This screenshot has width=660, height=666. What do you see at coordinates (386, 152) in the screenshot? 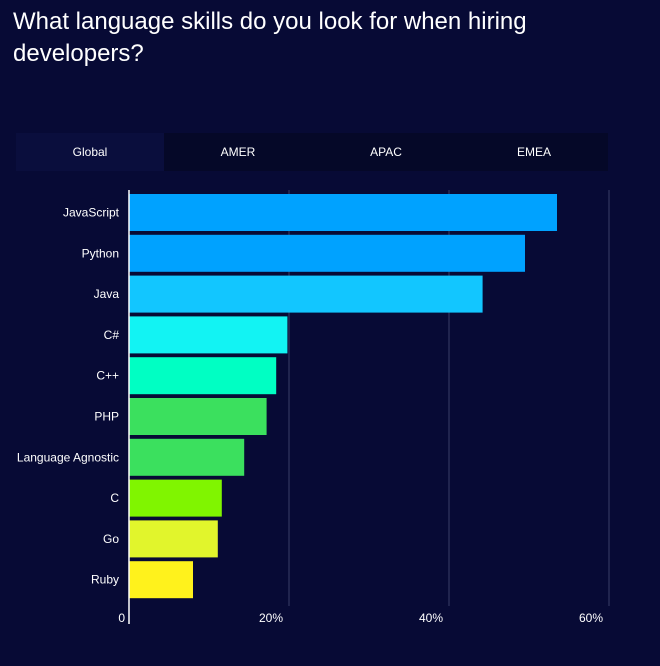
I see `tab-apac: APAC` at bounding box center [386, 152].